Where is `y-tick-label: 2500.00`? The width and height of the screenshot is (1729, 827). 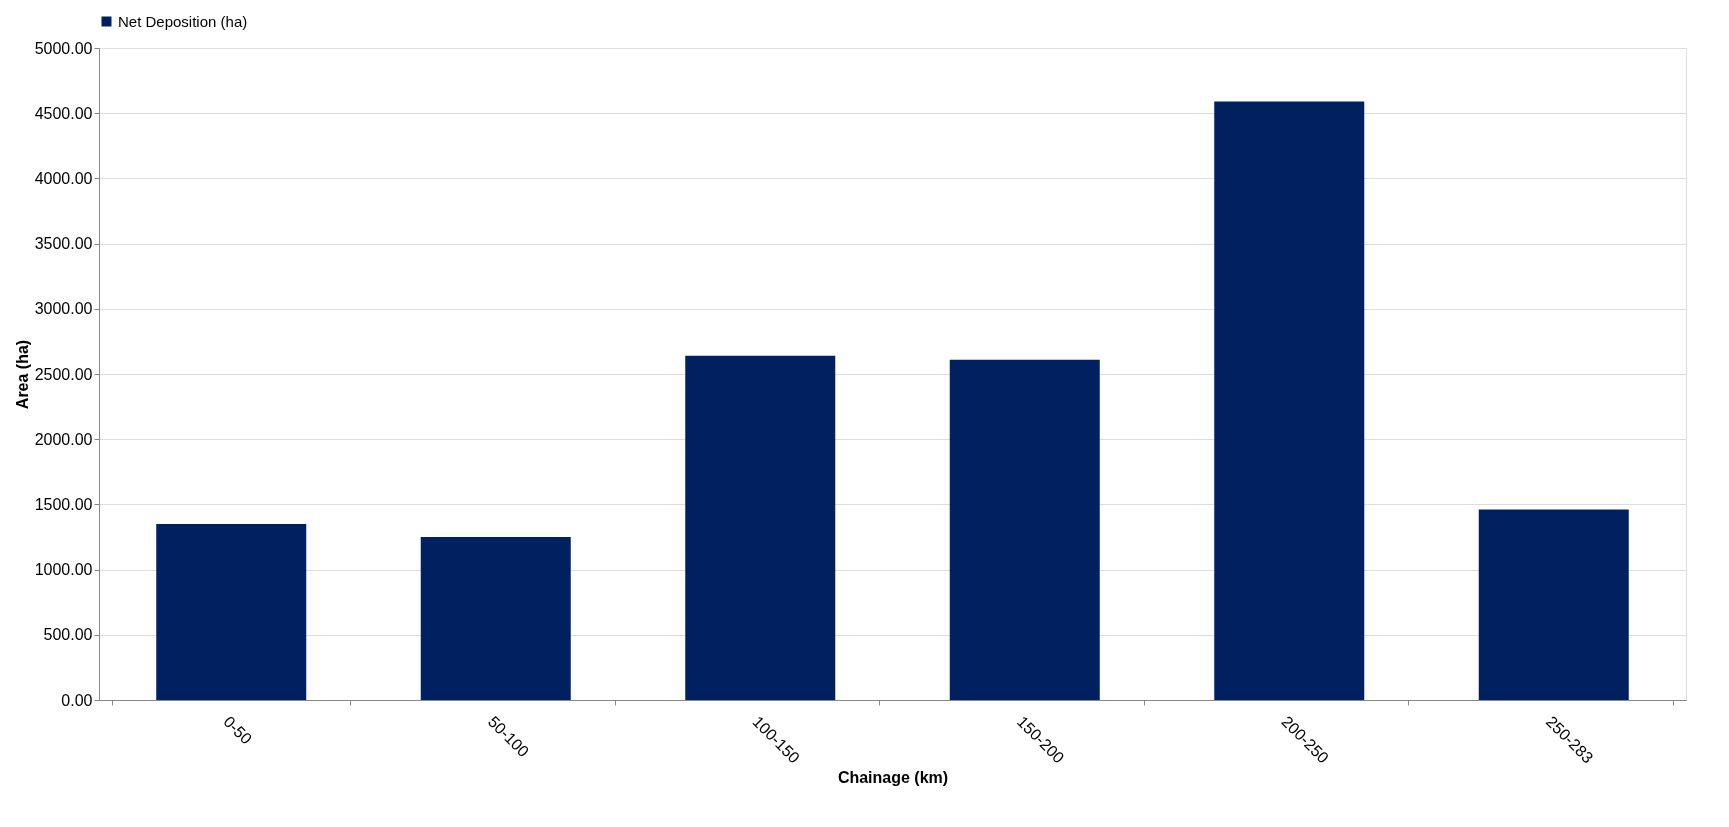
y-tick-label: 2500.00 is located at coordinates (63, 374).